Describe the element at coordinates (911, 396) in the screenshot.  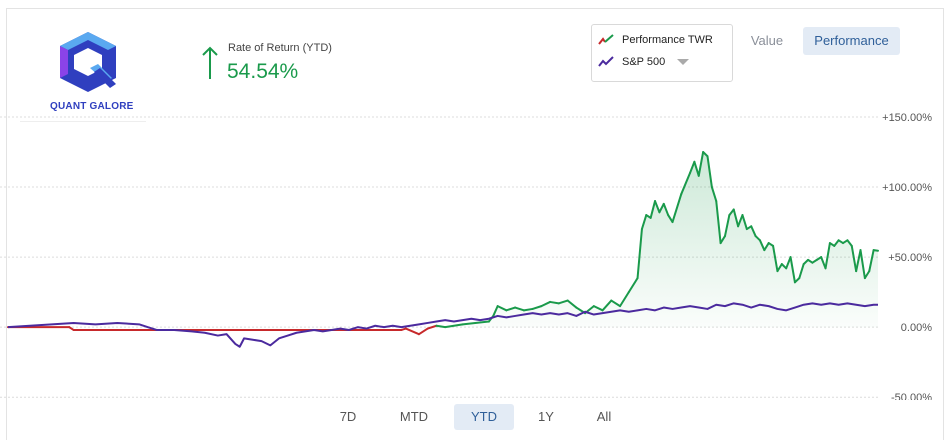
I see `y-tick-label: -50.00%` at that location.